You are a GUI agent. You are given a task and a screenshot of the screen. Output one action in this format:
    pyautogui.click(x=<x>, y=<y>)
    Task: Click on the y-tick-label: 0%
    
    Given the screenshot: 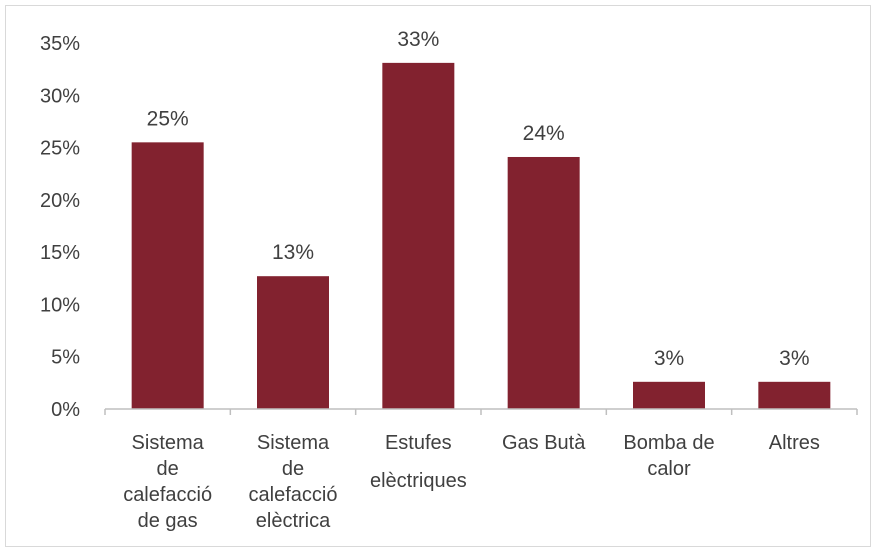 What is the action you would take?
    pyautogui.click(x=65, y=410)
    